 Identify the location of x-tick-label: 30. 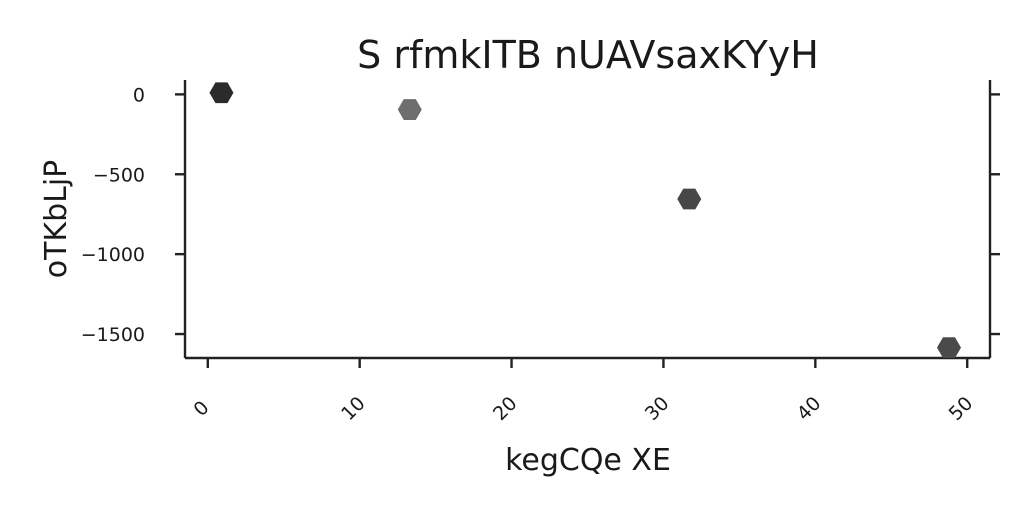
(657, 408).